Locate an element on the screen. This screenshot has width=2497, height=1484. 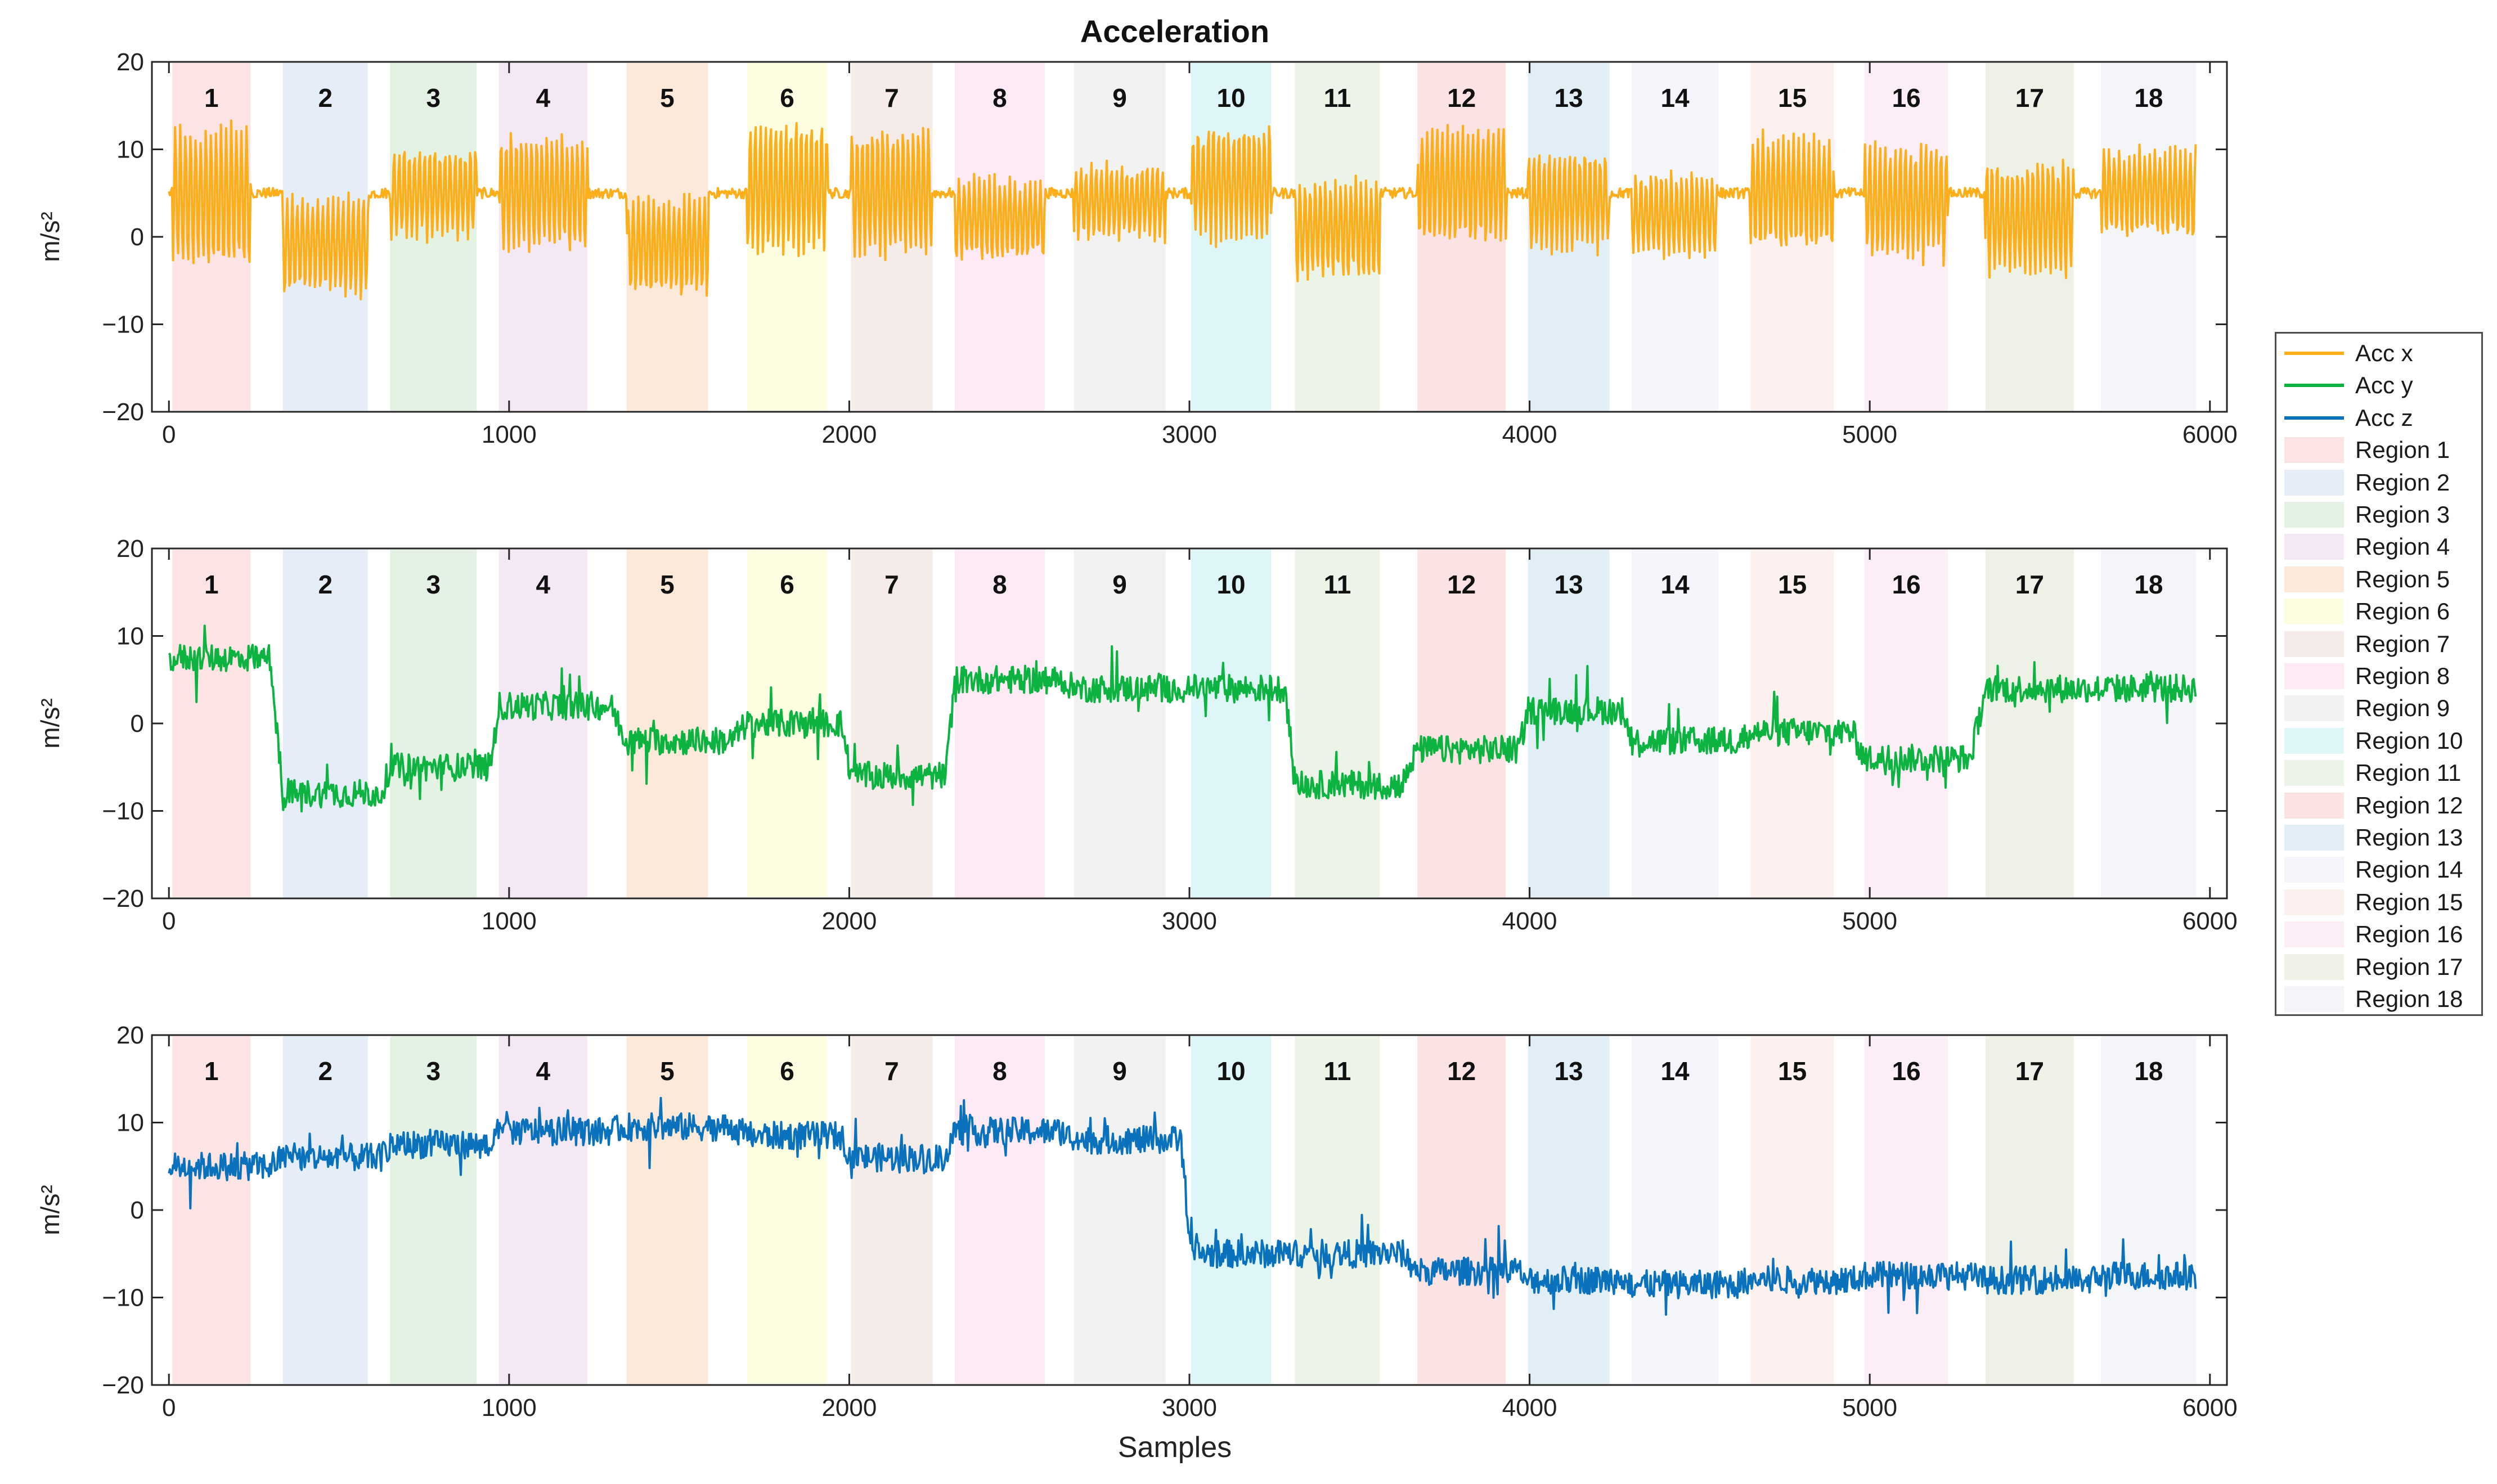
series-line-acc-z is located at coordinates (1182, 1206).